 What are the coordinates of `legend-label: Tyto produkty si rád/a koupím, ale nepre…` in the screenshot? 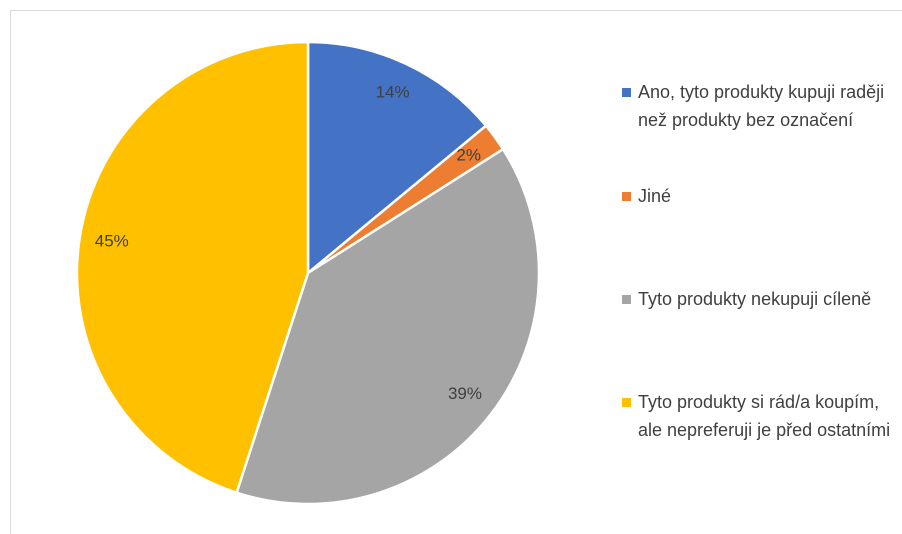 It's located at (764, 416).